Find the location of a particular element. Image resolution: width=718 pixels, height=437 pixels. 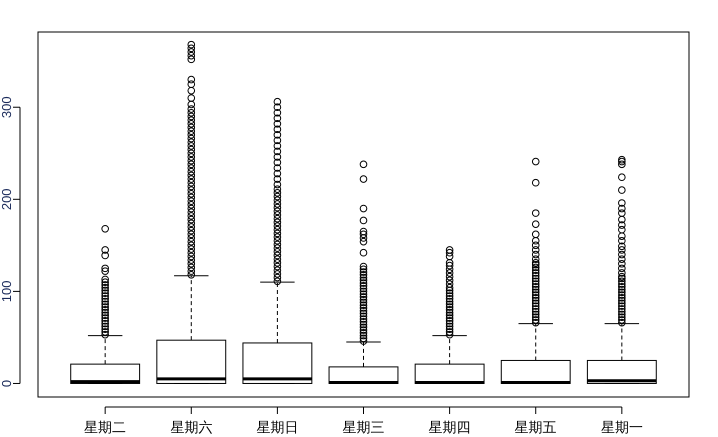

x-tick-label: 星期二 is located at coordinates (105, 427).